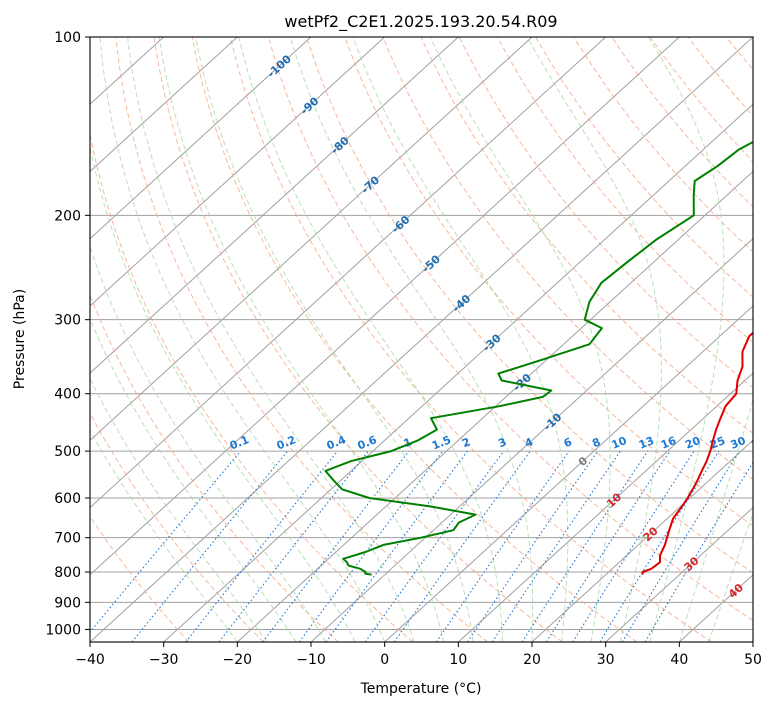 This screenshot has width=775, height=708. Describe the element at coordinates (67, 321) in the screenshot. I see `y-tick-label: 300` at that location.